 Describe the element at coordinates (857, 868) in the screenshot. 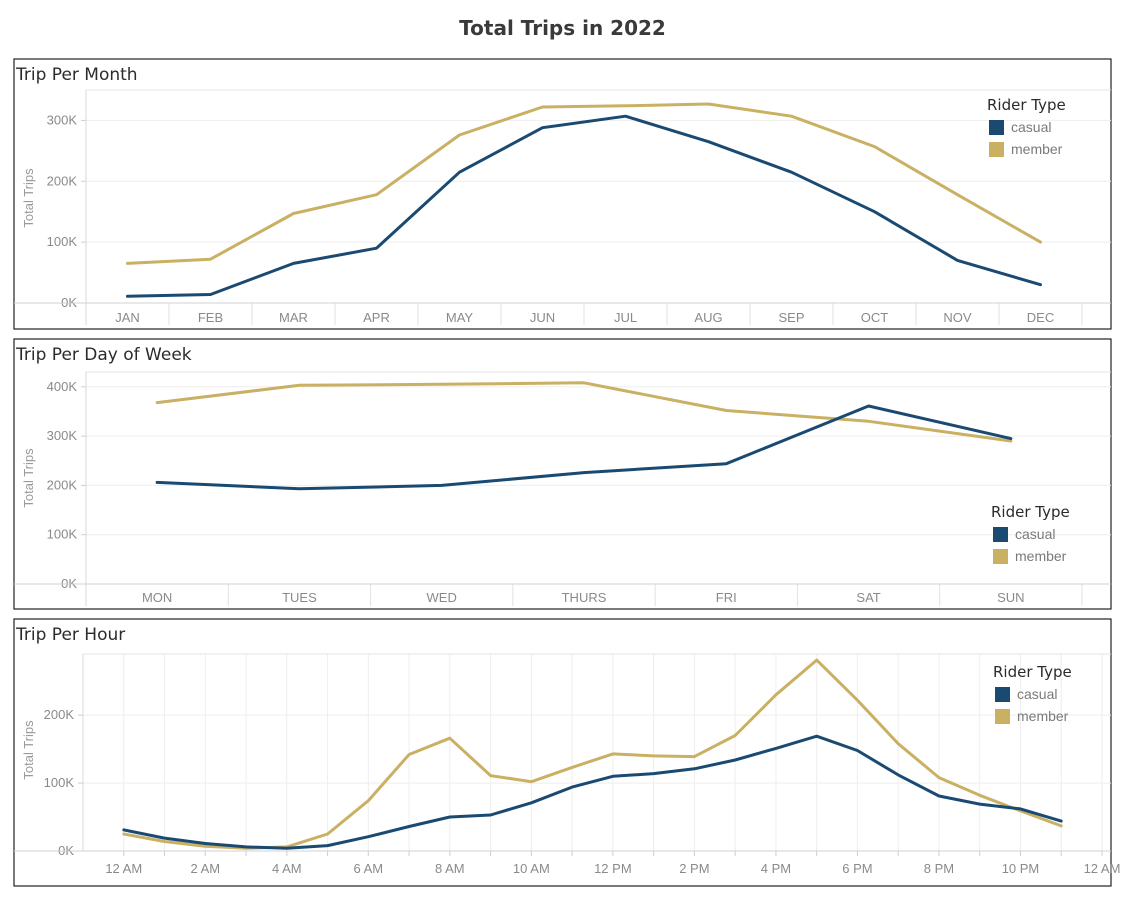

I see `x-tick-label: 6 PM` at that location.